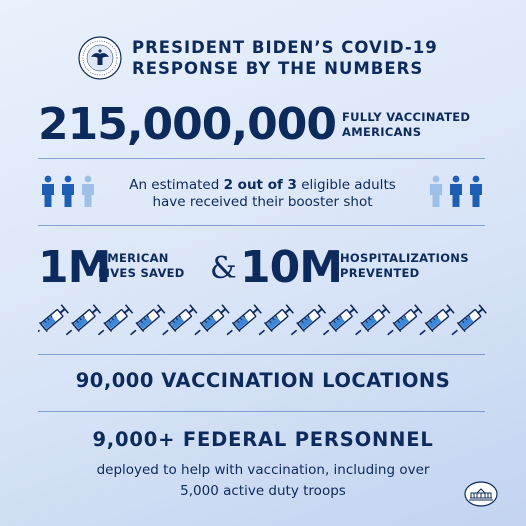  What do you see at coordinates (141, 273) in the screenshot?
I see `lives-label-line-2: LIVES SAVED` at bounding box center [141, 273].